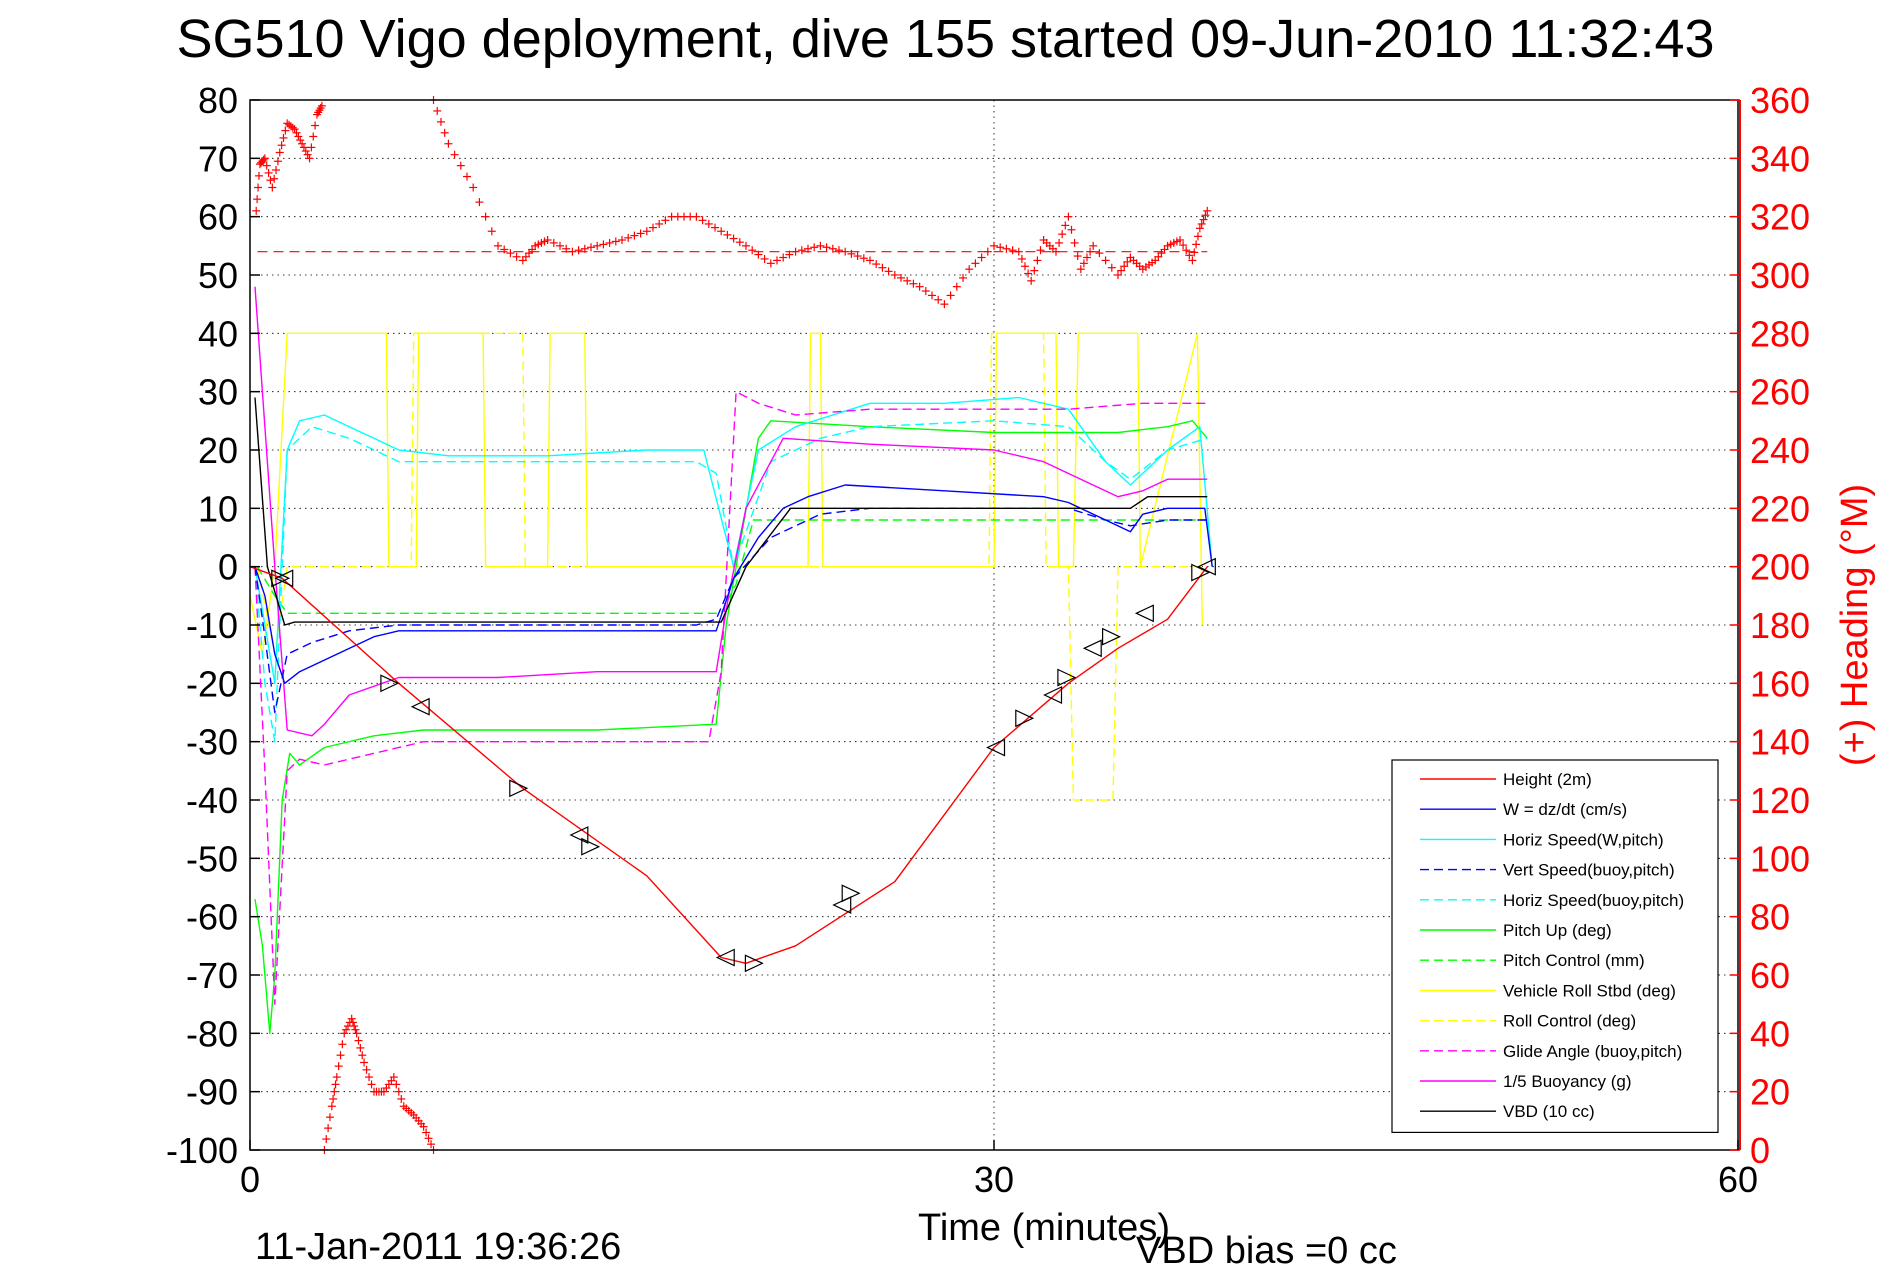 The height and width of the screenshot is (1273, 1891). What do you see at coordinates (212, 917) in the screenshot?
I see `y-tick-label: -60` at bounding box center [212, 917].